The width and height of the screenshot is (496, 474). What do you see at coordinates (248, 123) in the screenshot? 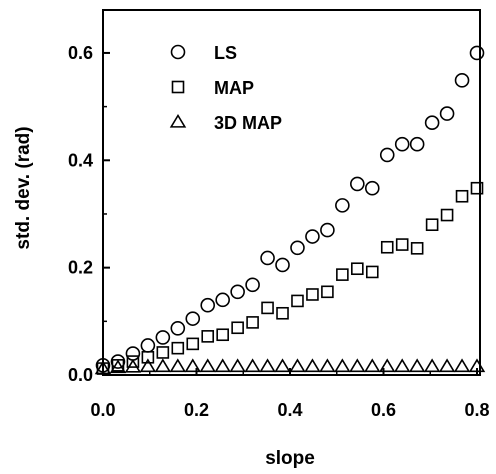
I see `legend-label: 3D MAP` at bounding box center [248, 123].